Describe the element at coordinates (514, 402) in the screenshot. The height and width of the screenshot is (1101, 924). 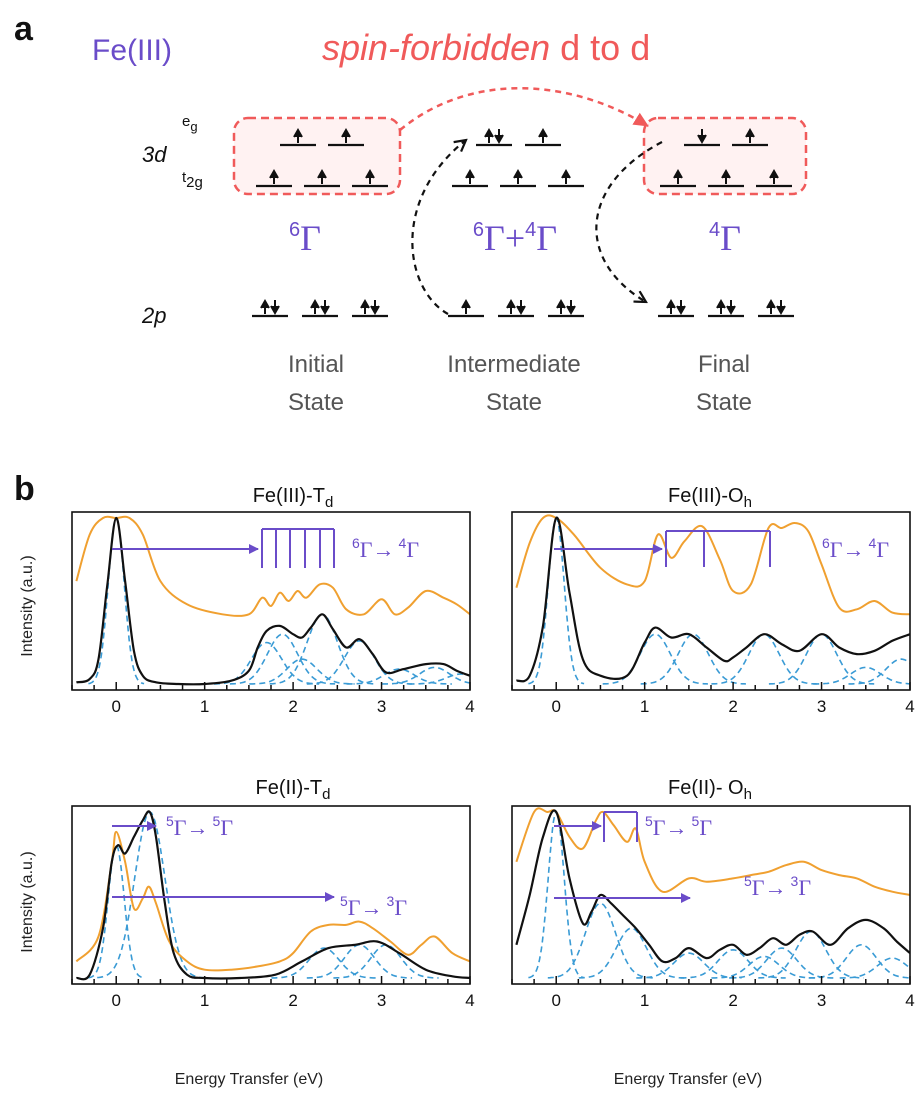
I see `intermediate-state-line2: State` at that location.